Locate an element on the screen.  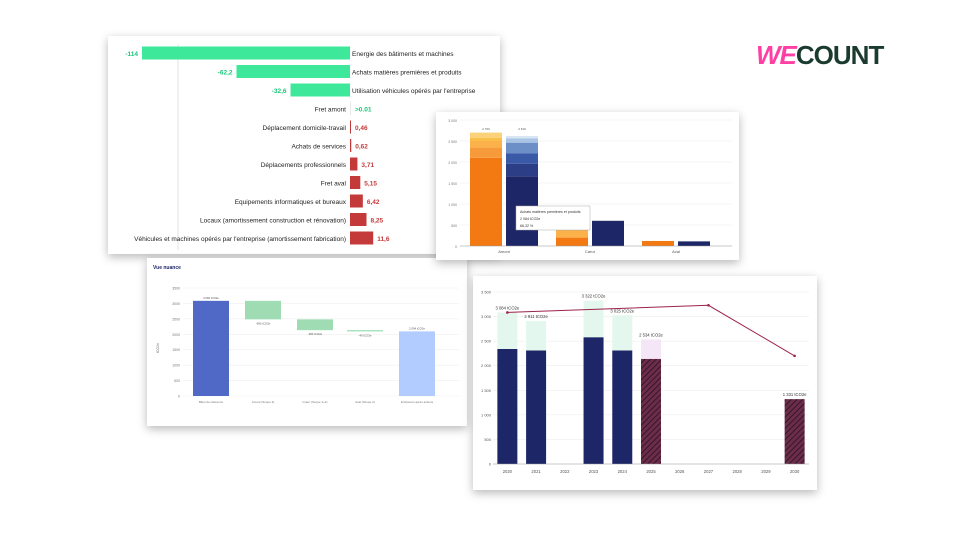
bar-label: 3 025 tCO2e is located at coordinates (622, 310).